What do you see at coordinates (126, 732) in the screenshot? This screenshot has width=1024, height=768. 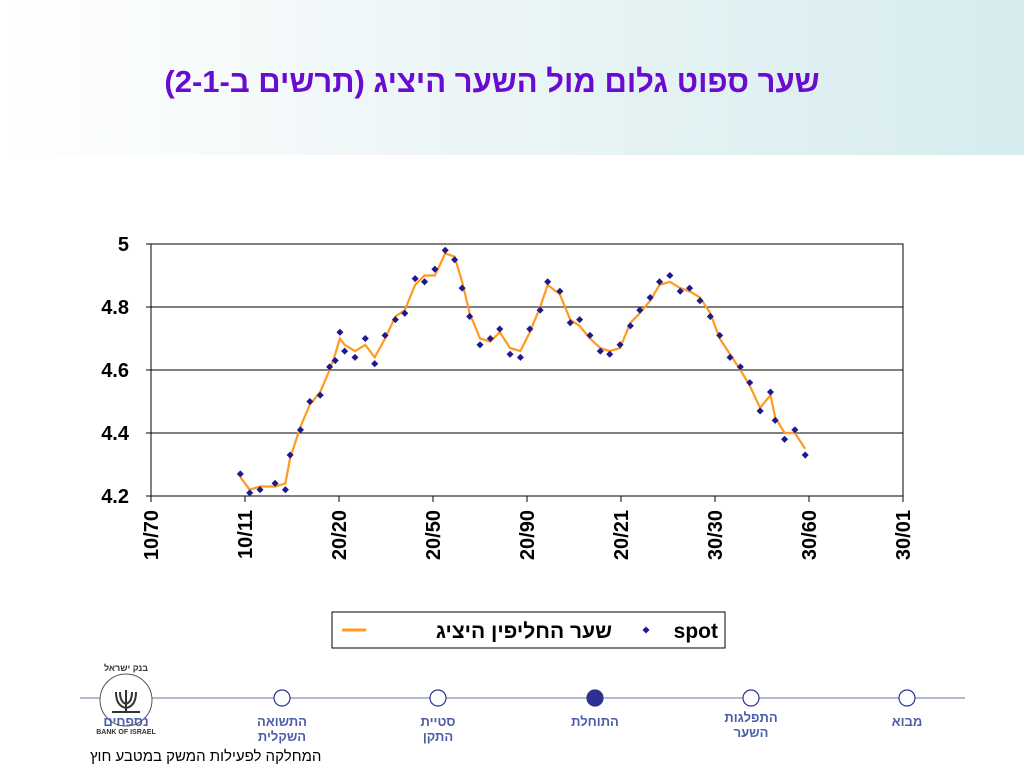 I see `logo-english: BANK OF ISRAEL` at bounding box center [126, 732].